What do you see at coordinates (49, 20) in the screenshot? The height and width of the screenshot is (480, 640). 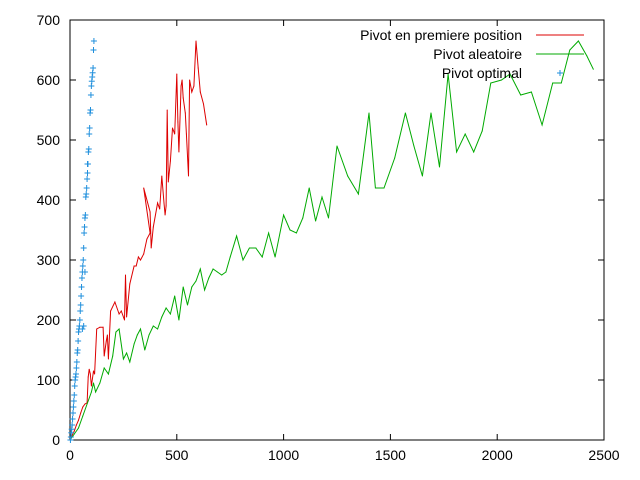 I see `y-tick-label: 700` at bounding box center [49, 20].